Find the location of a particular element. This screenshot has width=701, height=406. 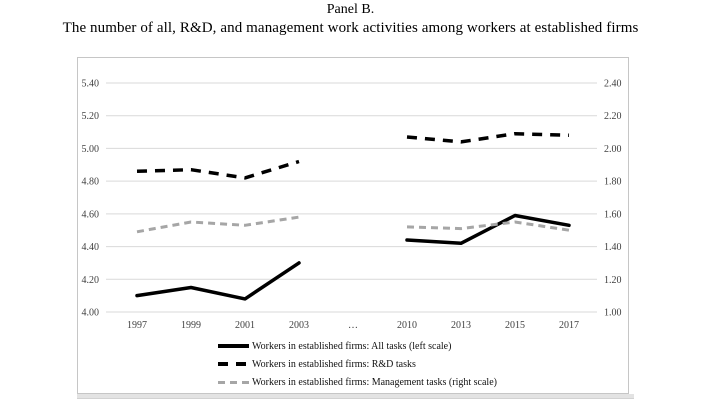

y-axis-tick-left: 4.20 is located at coordinates (91, 280).